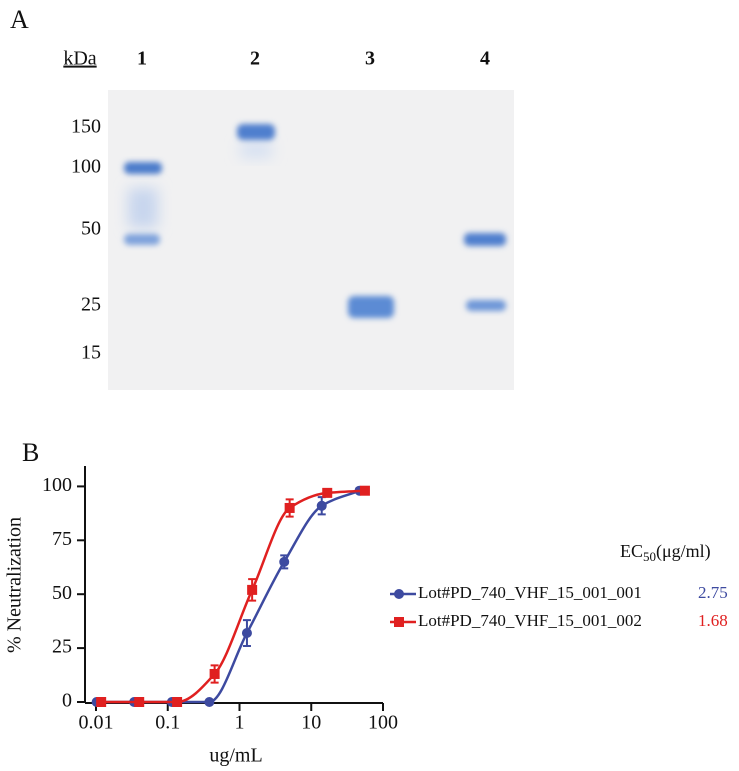 This screenshot has height=771, width=739. What do you see at coordinates (62, 593) in the screenshot?
I see `y-tick-label: 50` at bounding box center [62, 593].